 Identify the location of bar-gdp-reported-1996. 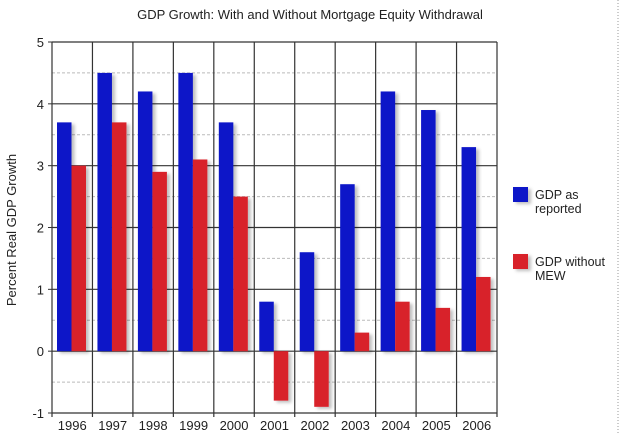
(64, 237).